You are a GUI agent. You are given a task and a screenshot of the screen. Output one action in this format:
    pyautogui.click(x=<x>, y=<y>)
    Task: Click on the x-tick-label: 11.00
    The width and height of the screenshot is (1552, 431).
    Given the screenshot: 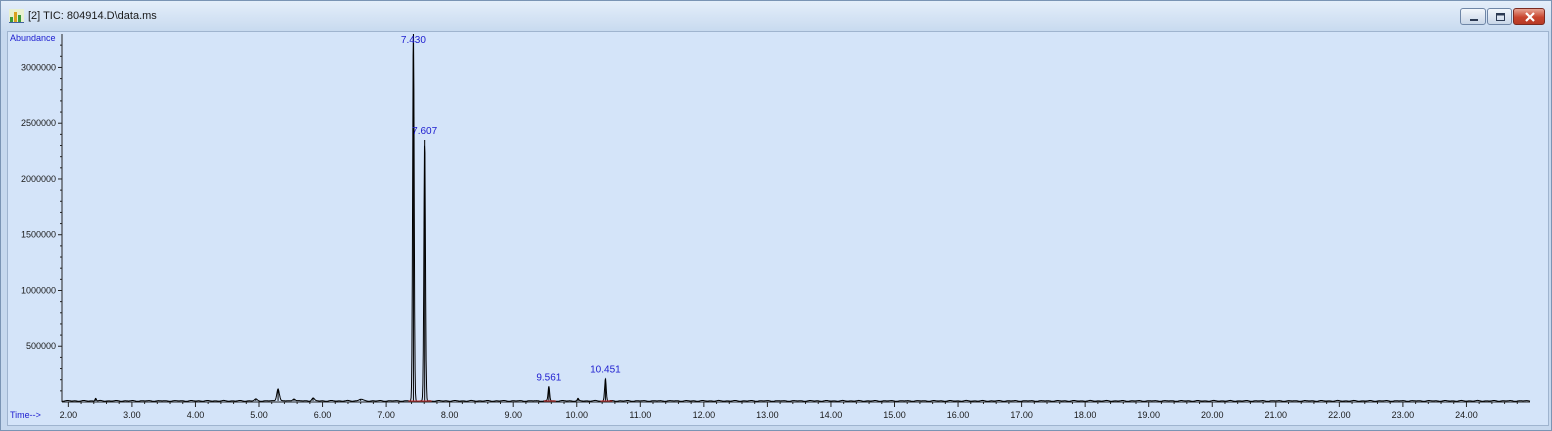 What is the action you would take?
    pyautogui.click(x=640, y=415)
    